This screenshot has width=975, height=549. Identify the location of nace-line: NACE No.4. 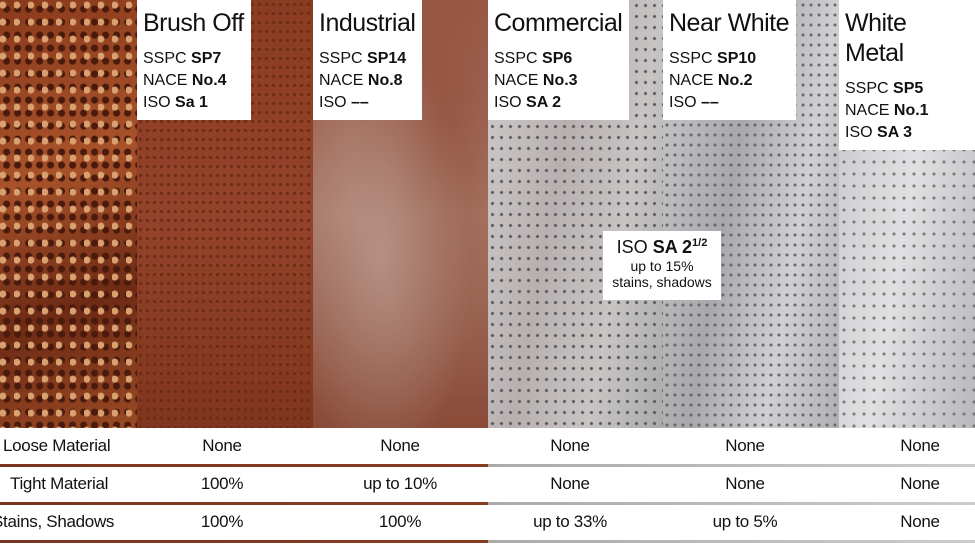
(185, 80).